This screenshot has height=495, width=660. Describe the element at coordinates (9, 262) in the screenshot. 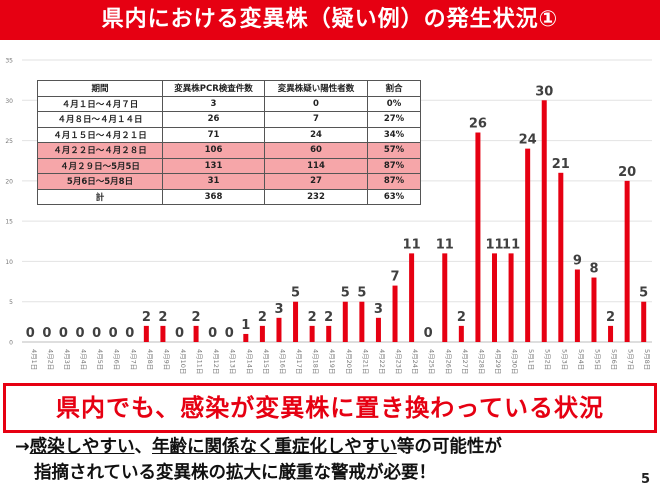

I see `y-tick-label: 10` at that location.